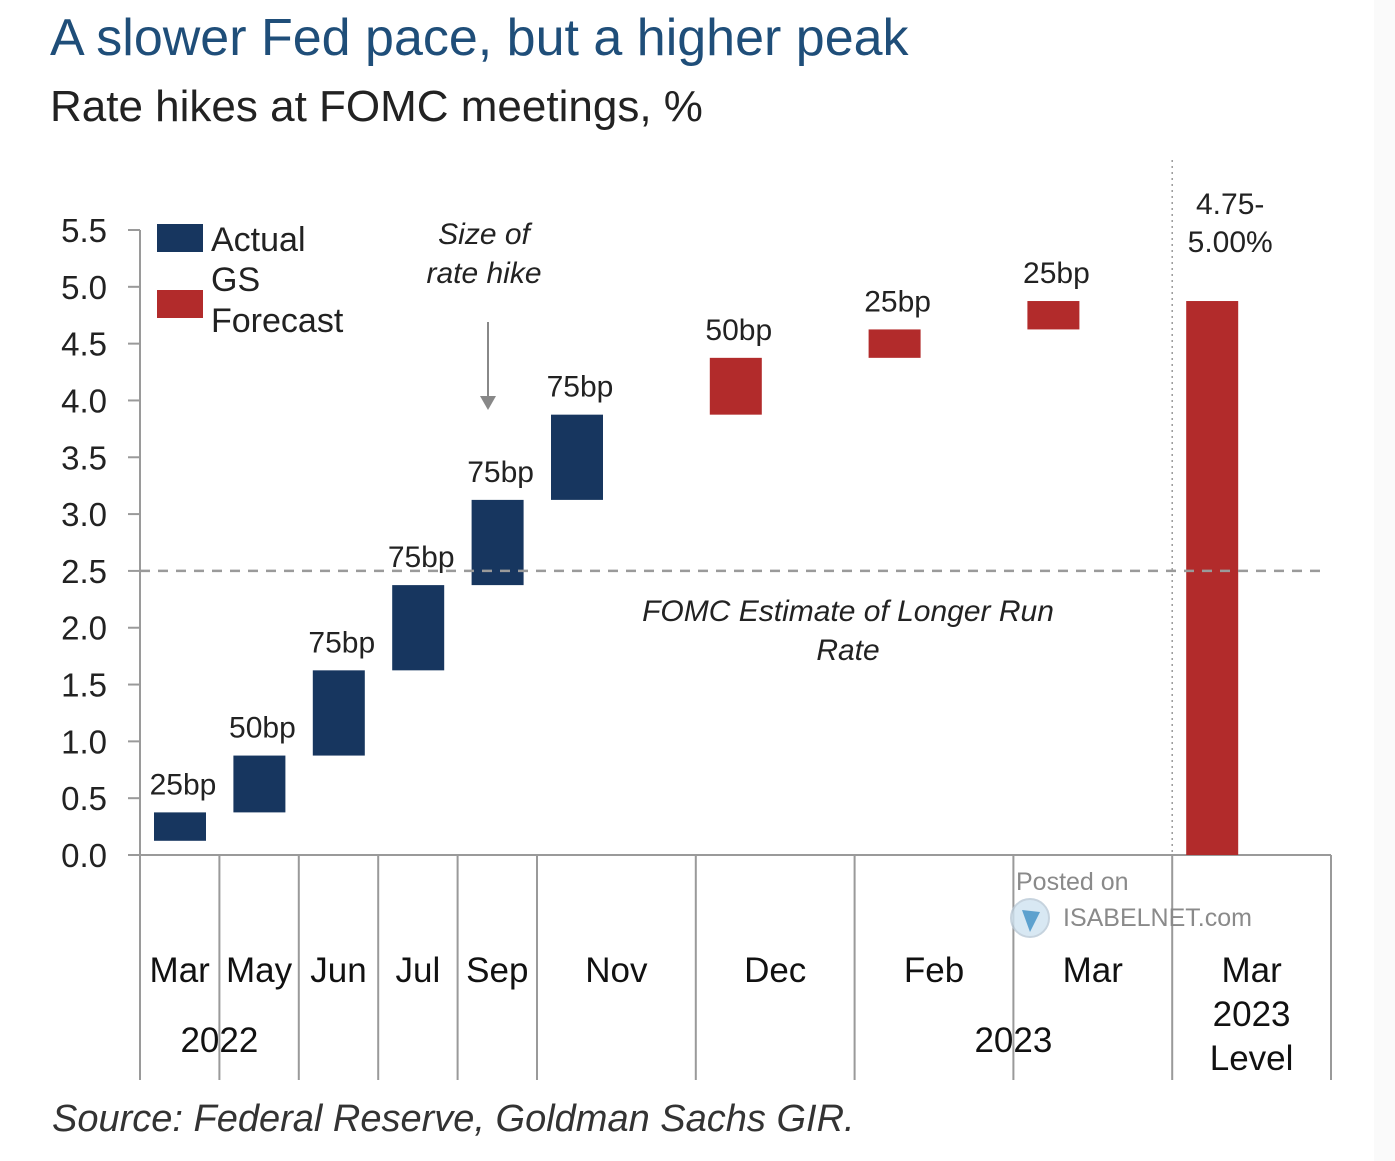 This screenshot has height=1161, width=1395. I want to click on y-tick-label: 0.5, so click(84, 798).